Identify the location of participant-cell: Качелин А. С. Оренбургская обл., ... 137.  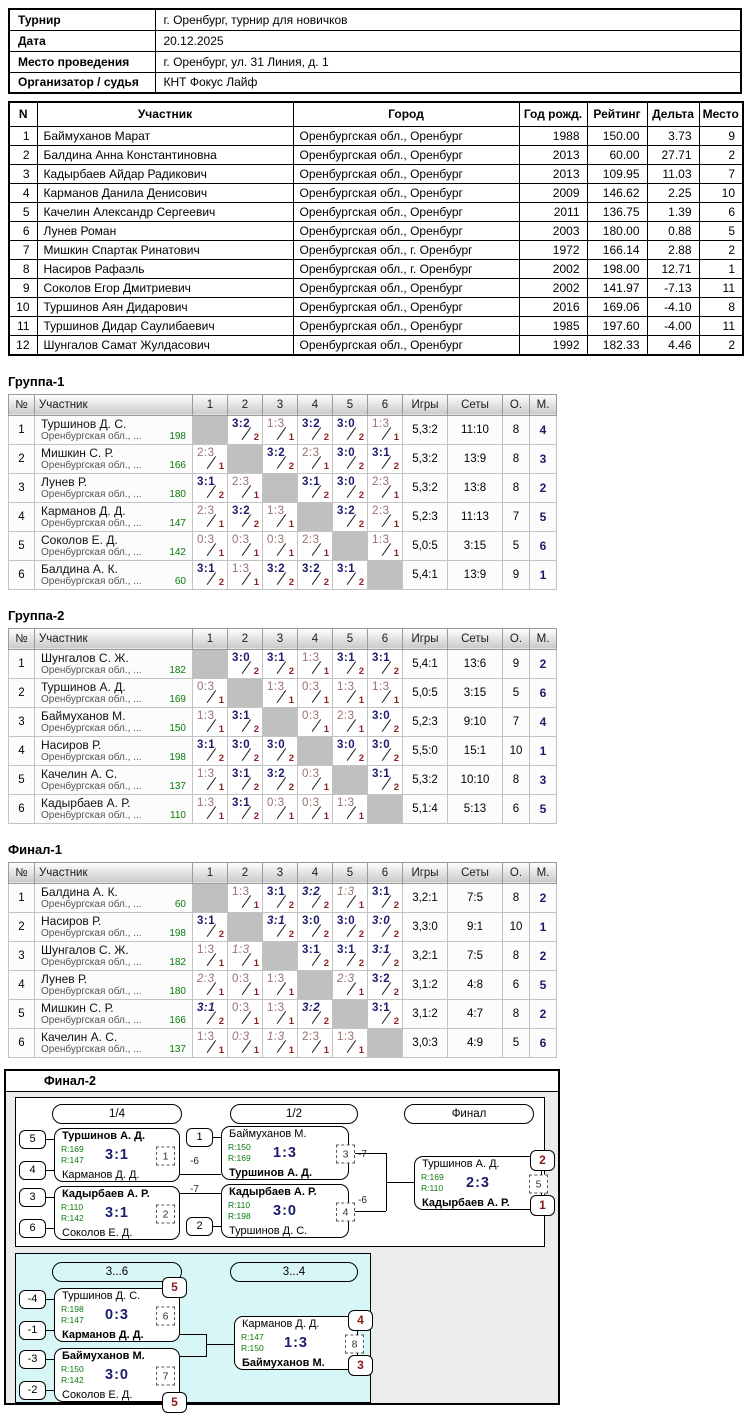
(113, 779).